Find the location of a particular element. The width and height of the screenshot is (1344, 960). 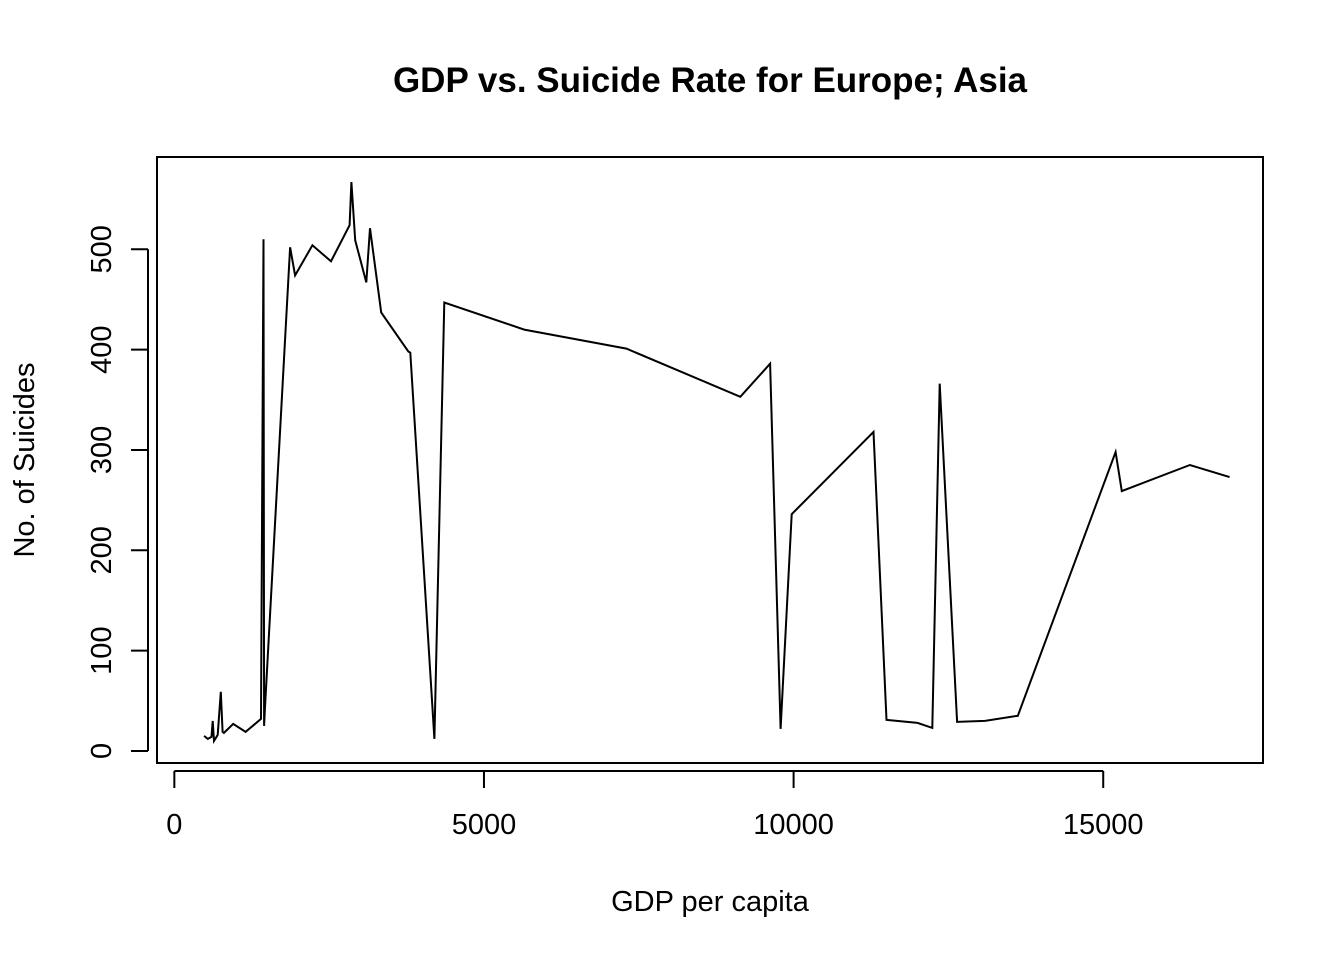

y-tick-label: 100 is located at coordinates (102, 650).